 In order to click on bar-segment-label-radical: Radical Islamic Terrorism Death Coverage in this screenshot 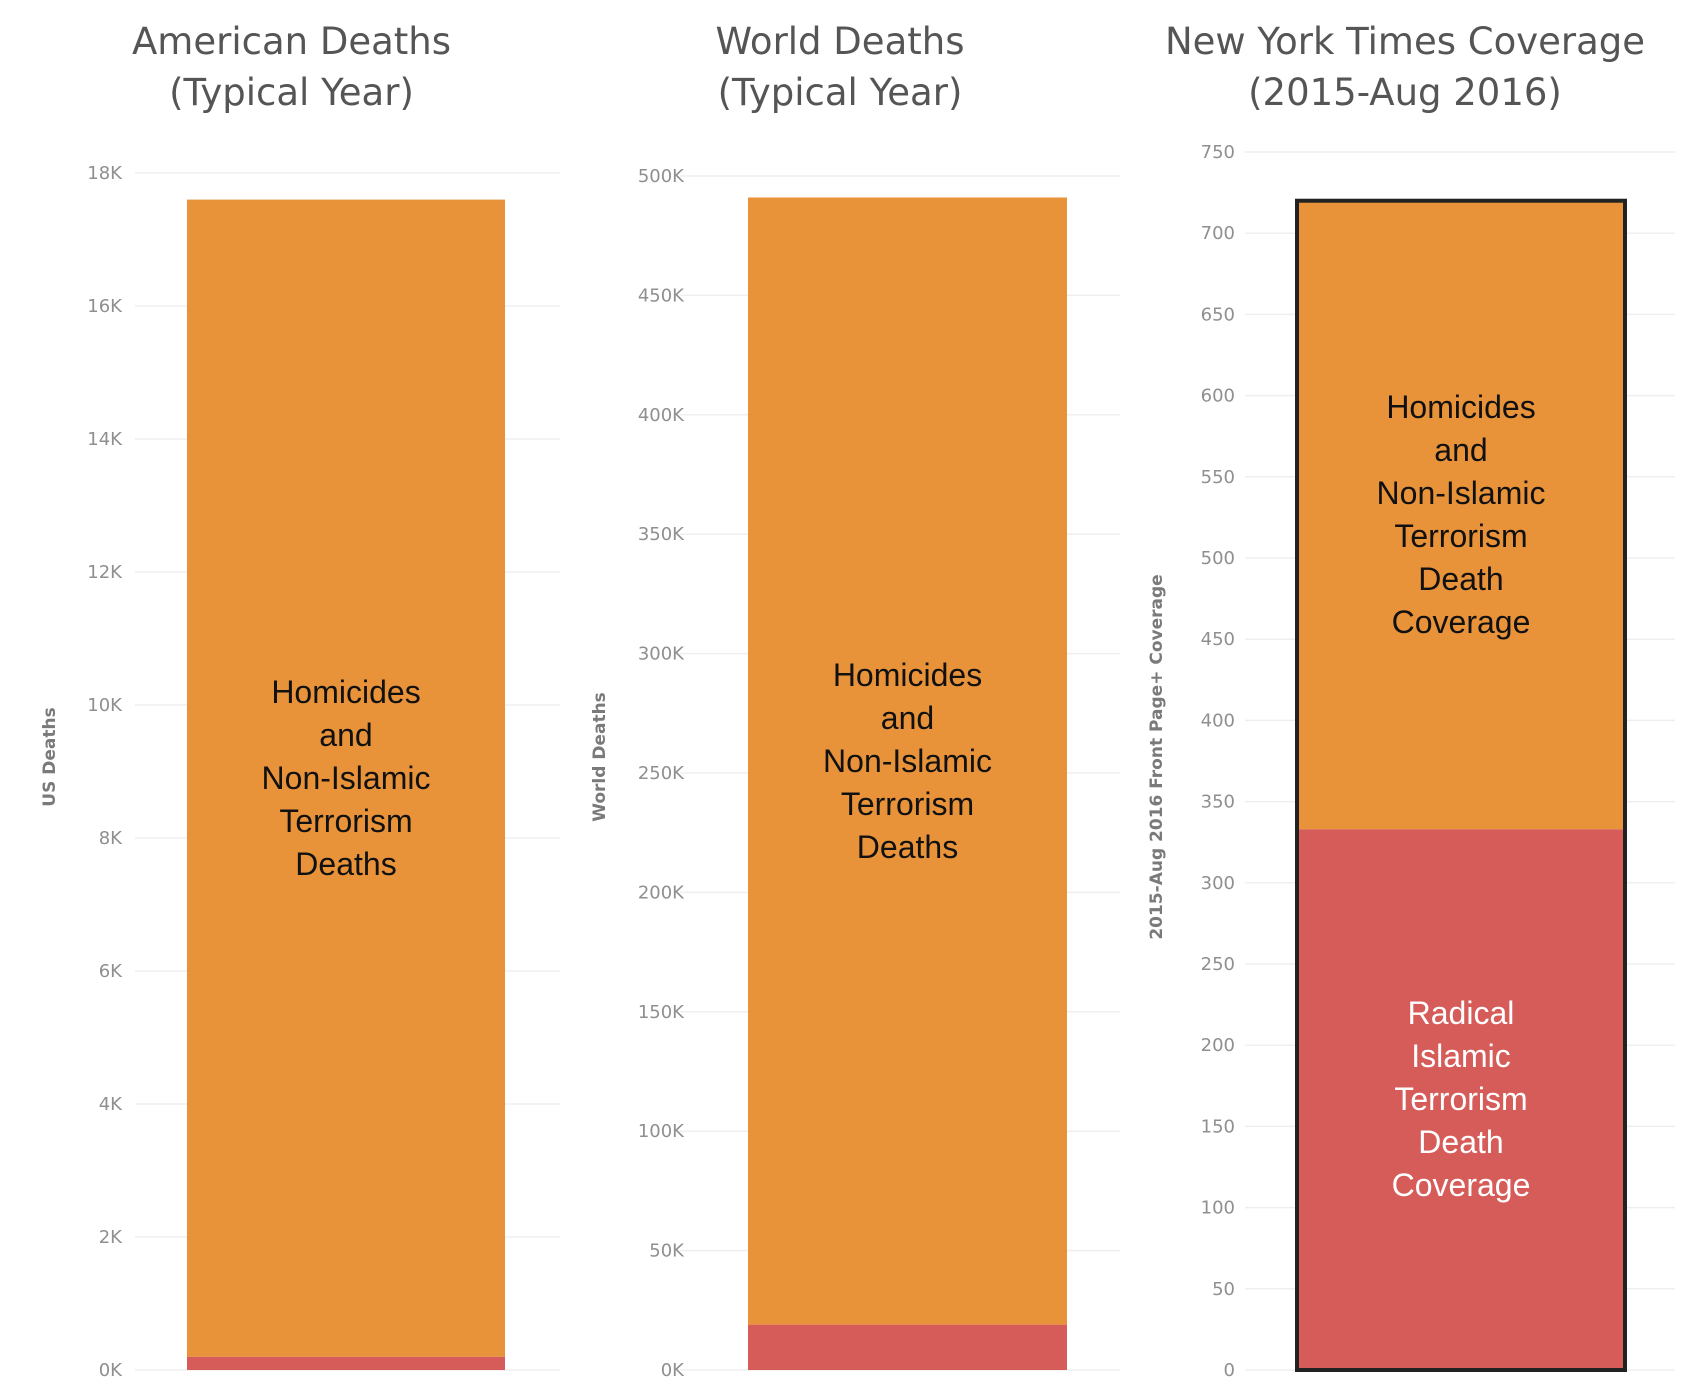, I will do `click(1461, 1099)`.